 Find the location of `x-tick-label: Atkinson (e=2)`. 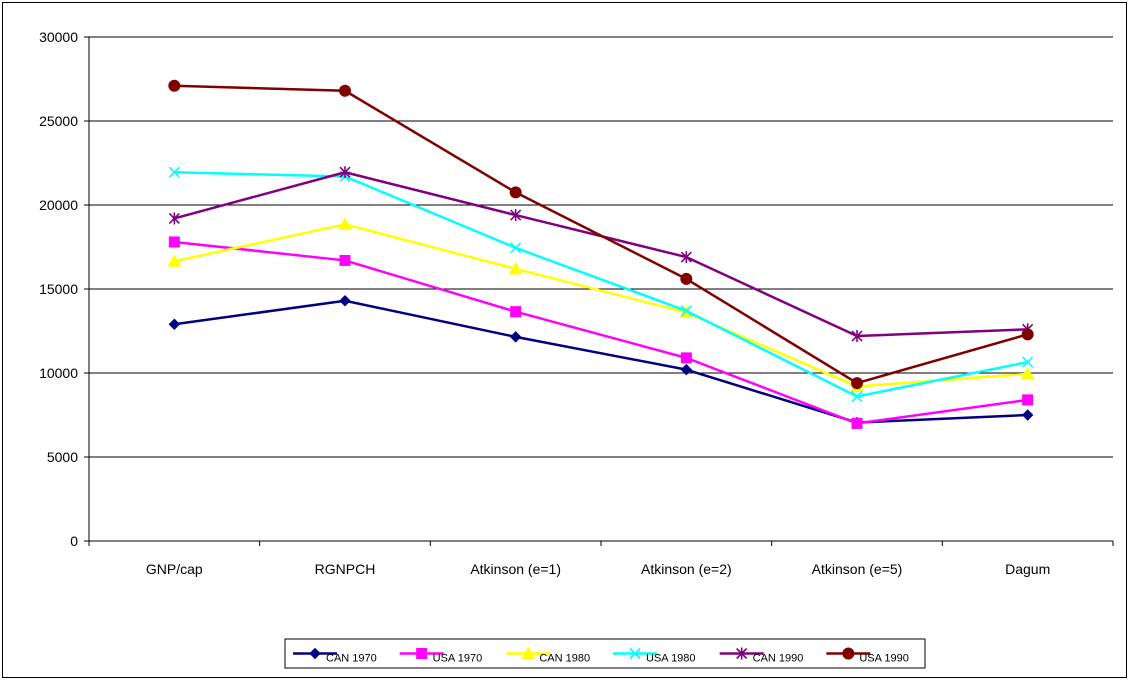

x-tick-label: Atkinson (e=2) is located at coordinates (686, 569).